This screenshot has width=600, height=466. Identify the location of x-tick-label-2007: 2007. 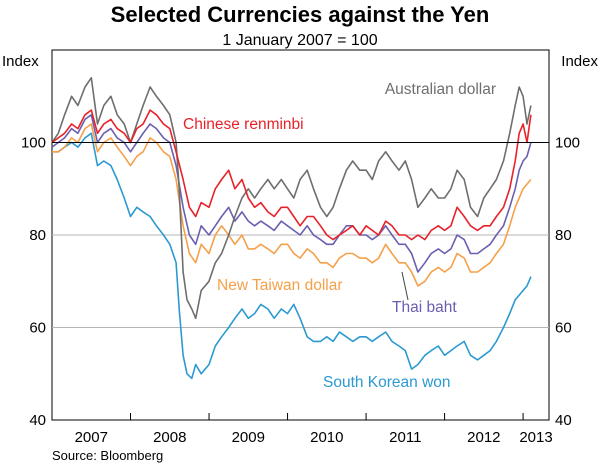
(91, 437).